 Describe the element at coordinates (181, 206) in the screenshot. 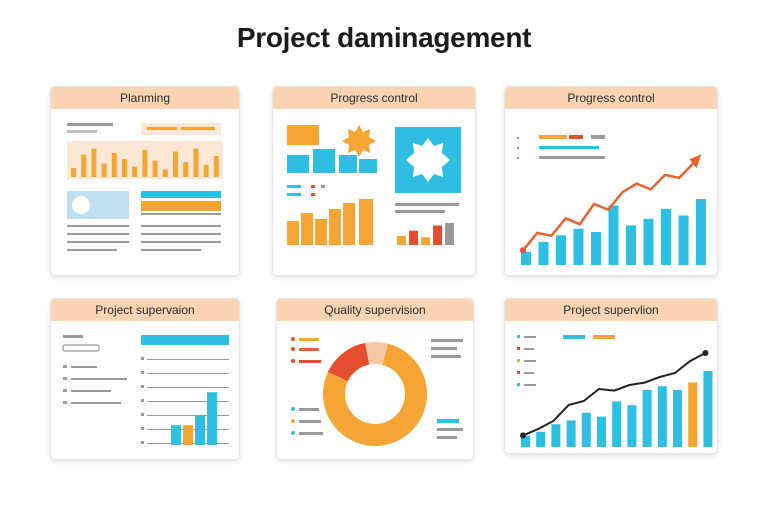

I see `highlight-strip` at that location.